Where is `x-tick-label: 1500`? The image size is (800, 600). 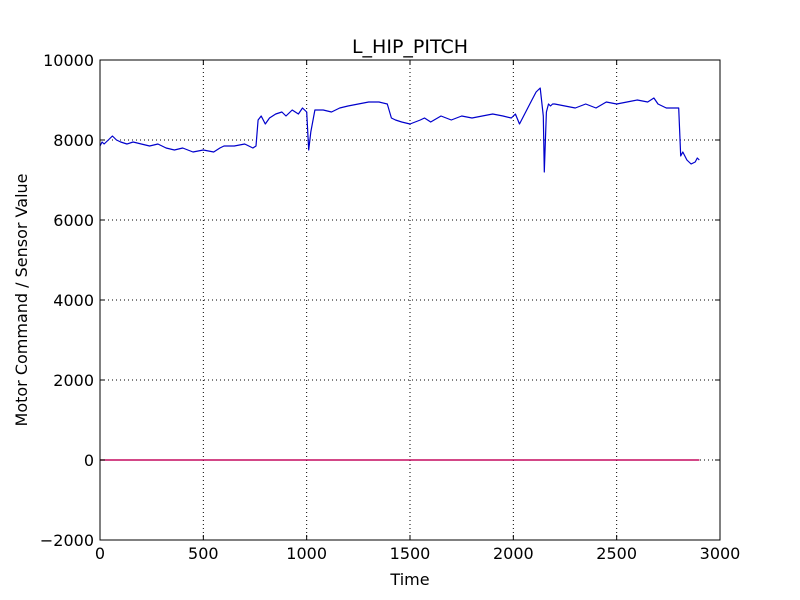 x-tick-label: 1500 is located at coordinates (410, 553).